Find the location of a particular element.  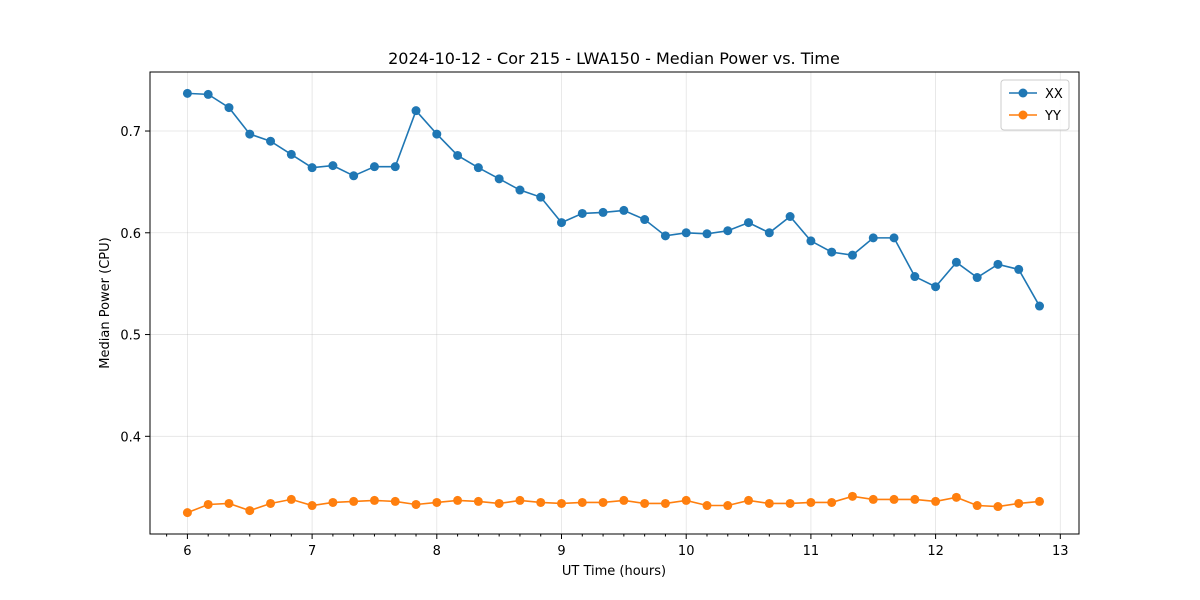

legend-marker-yy is located at coordinates (1023, 115).